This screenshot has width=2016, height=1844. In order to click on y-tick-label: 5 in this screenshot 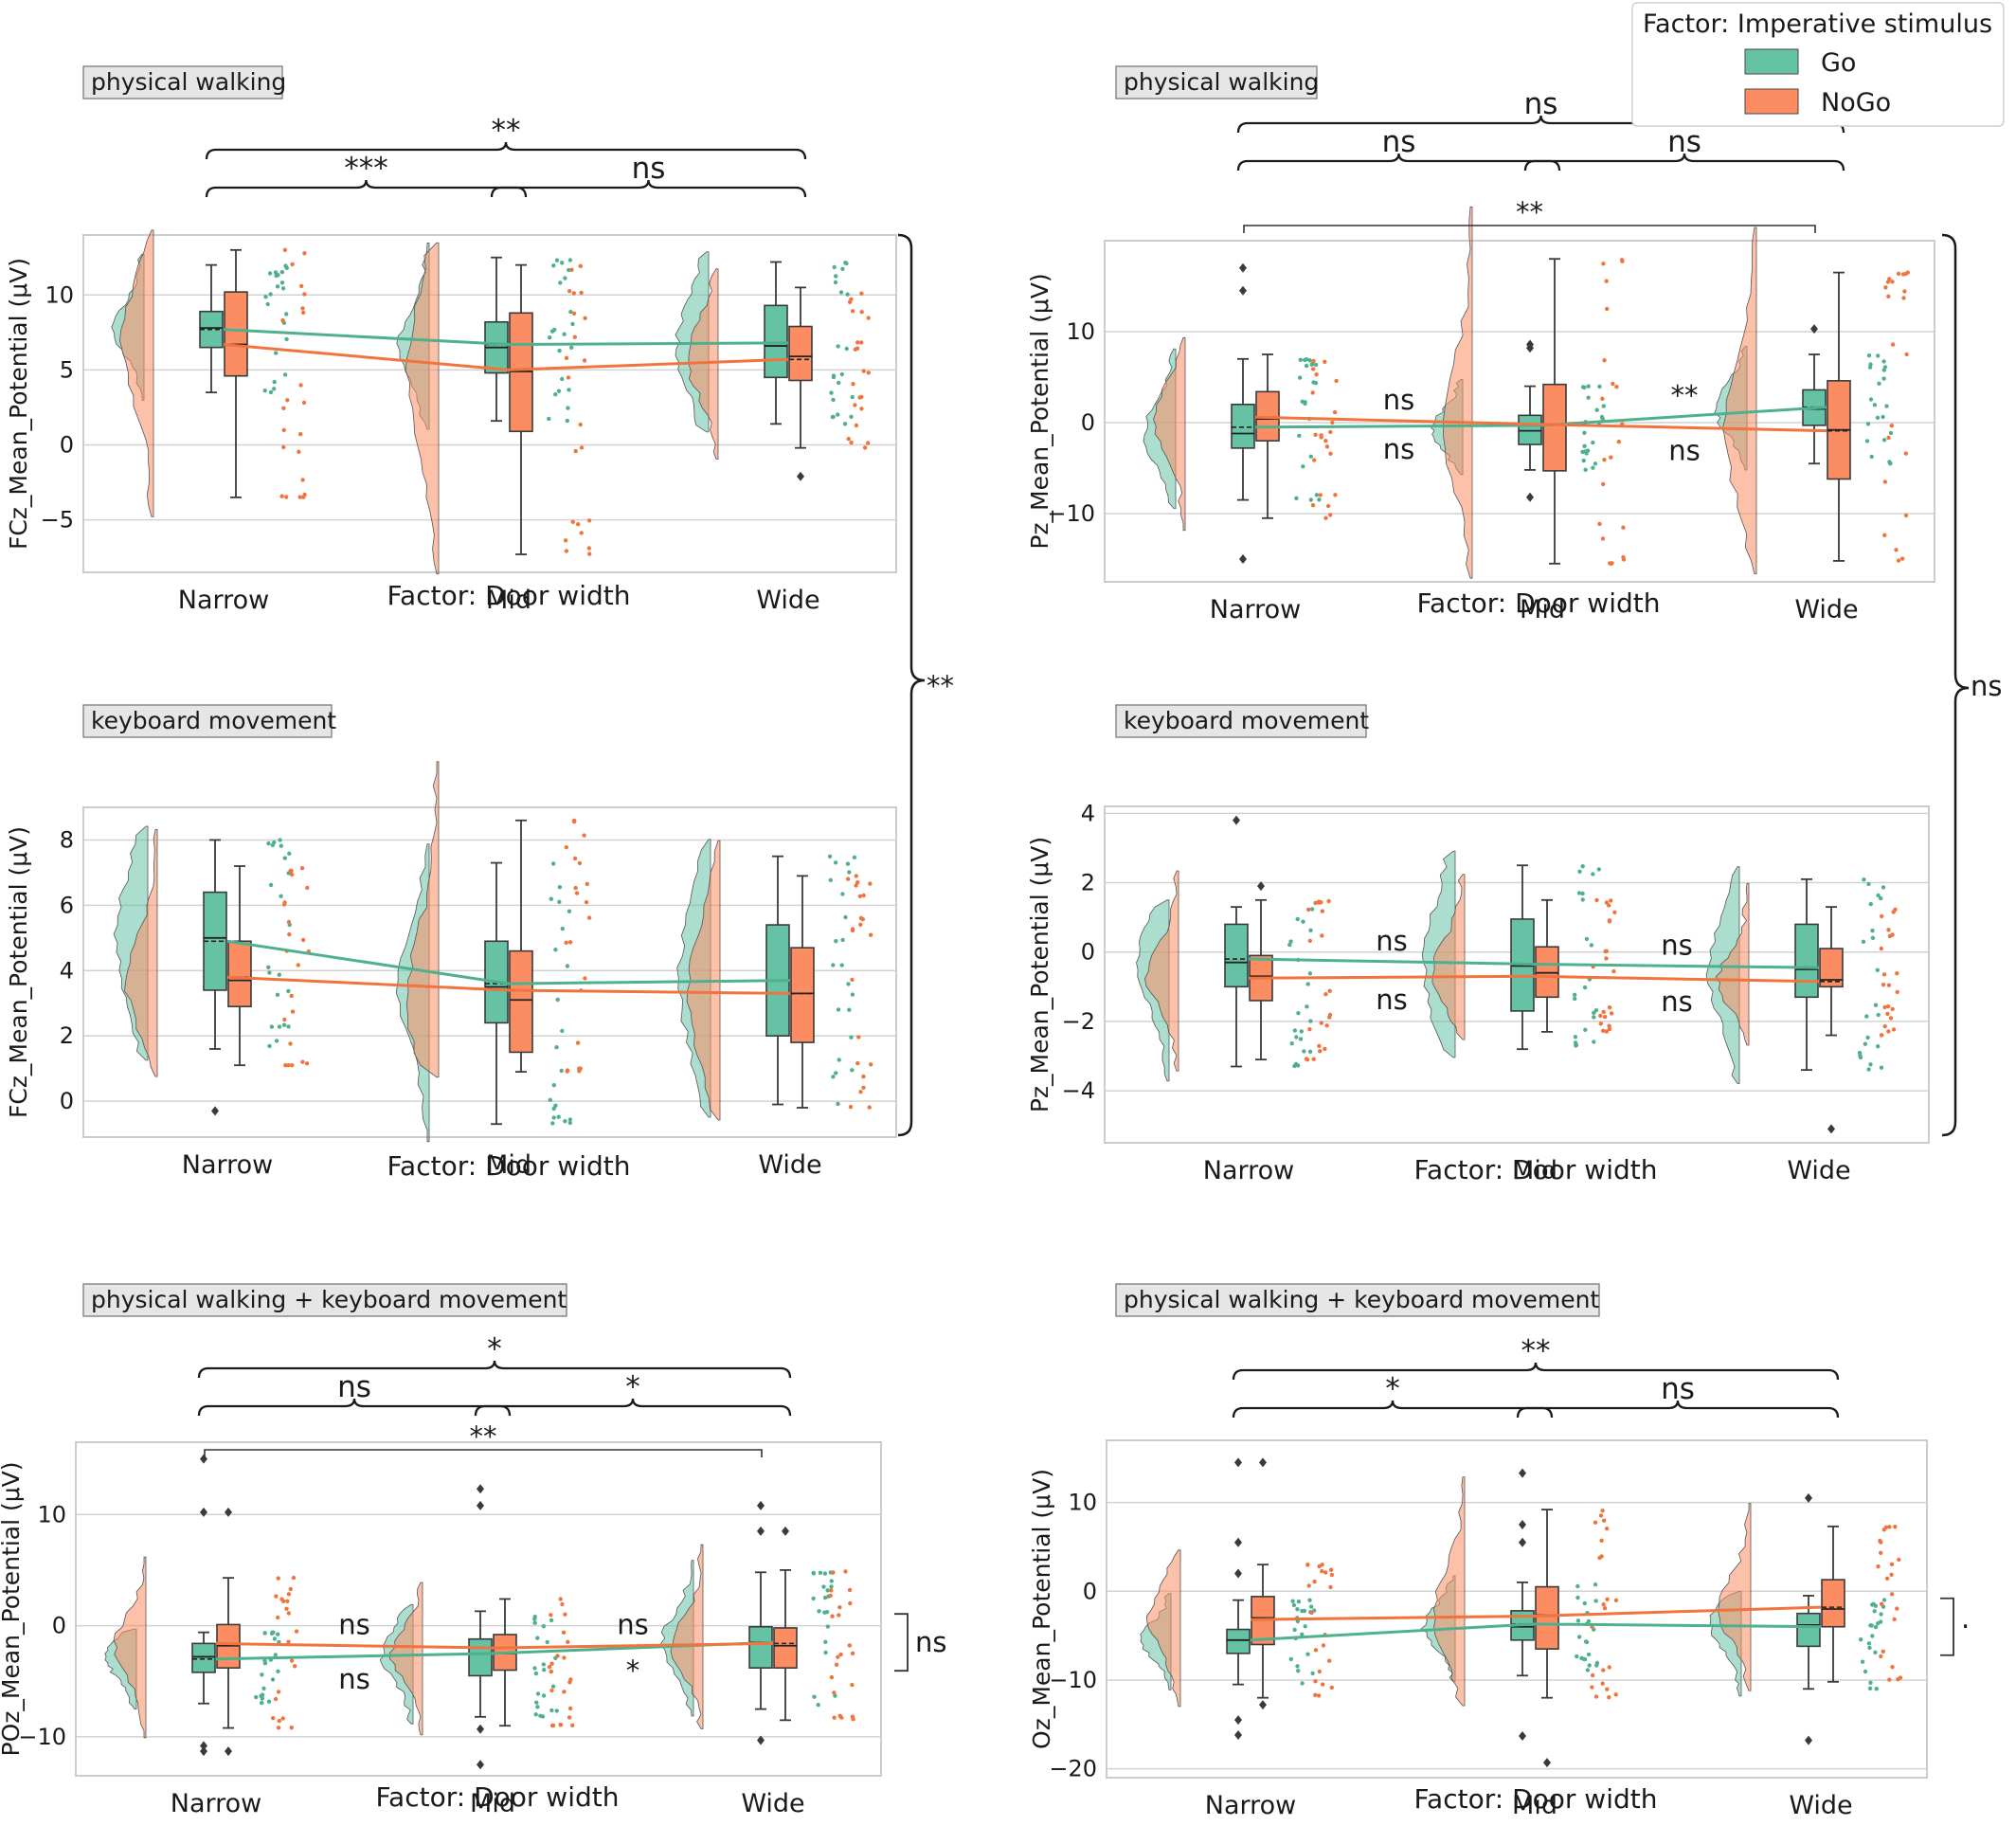, I will do `click(67, 369)`.